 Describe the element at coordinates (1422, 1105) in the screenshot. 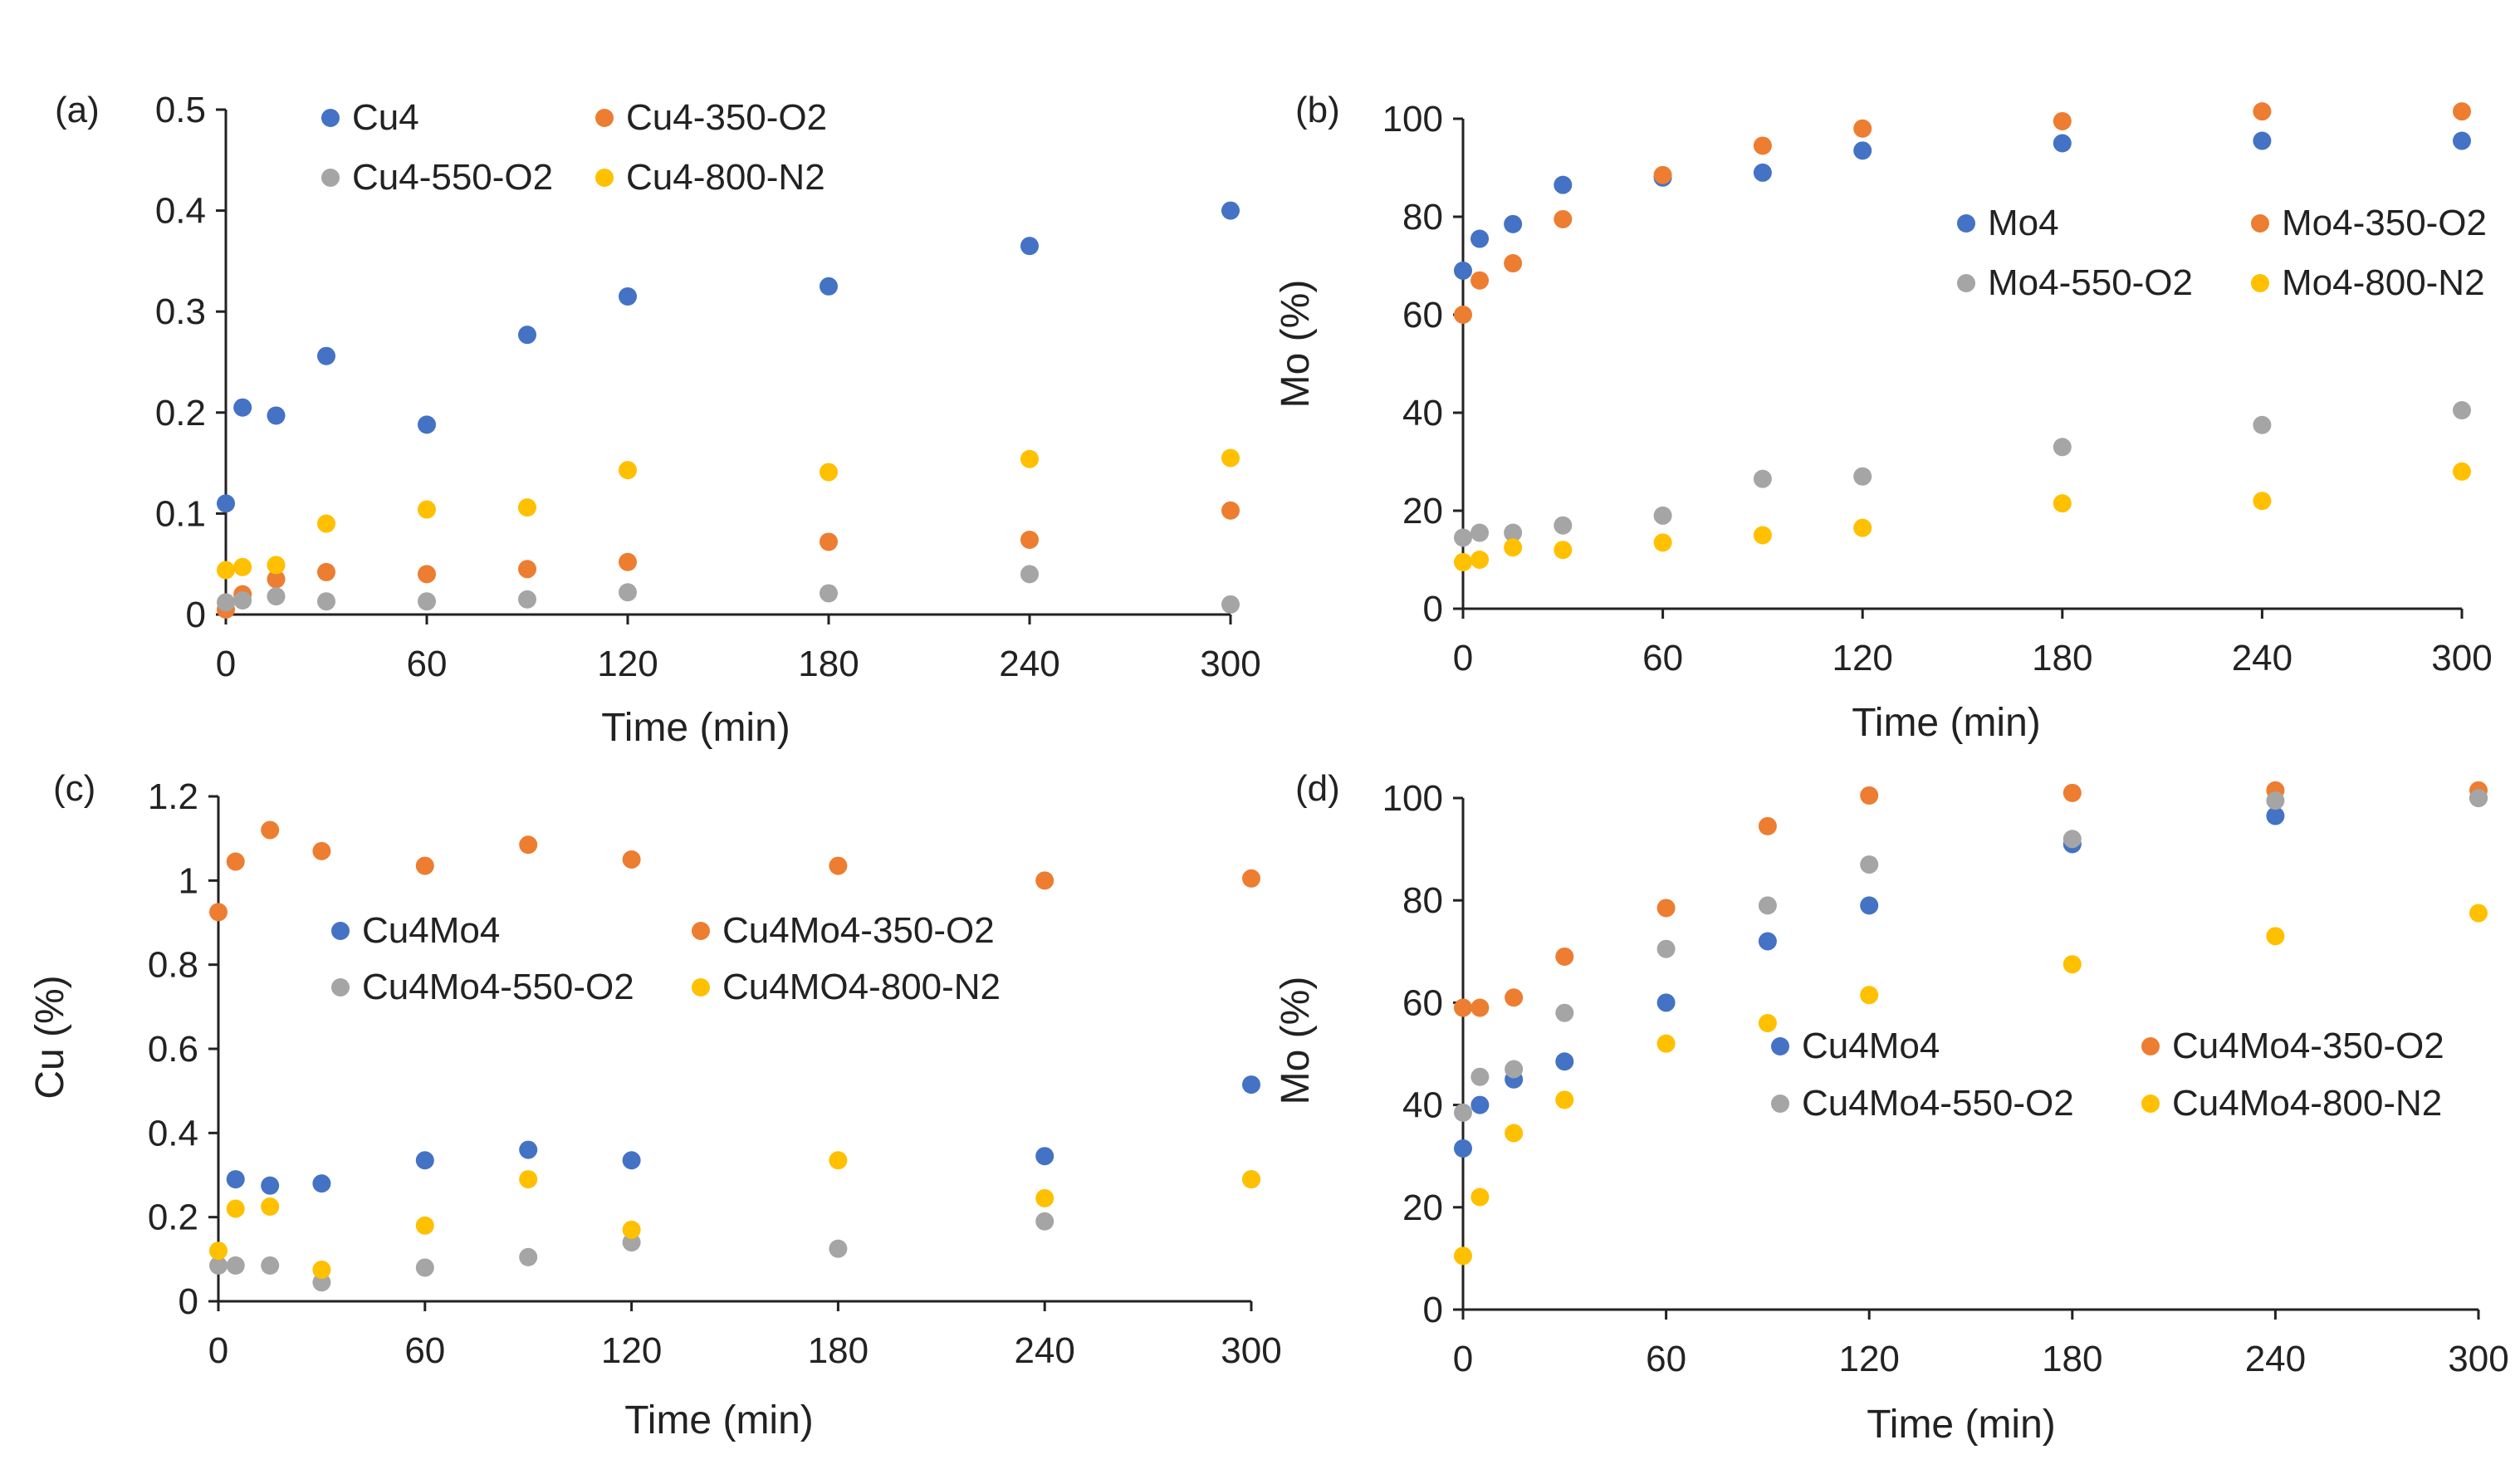

I see `y-tick-label: 40` at that location.